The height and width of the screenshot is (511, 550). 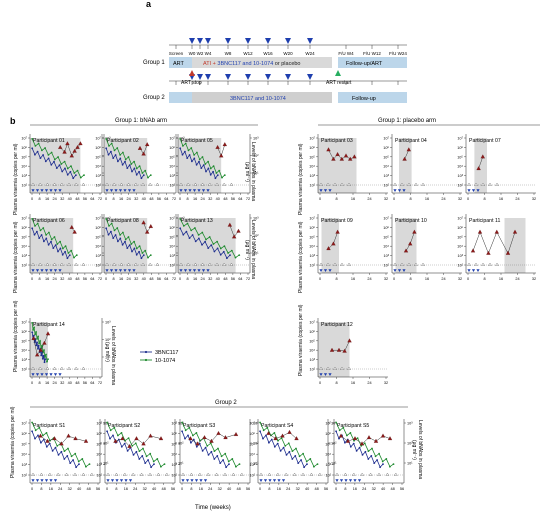 What do you see at coordinates (411, 141) in the screenshot?
I see `participant-title: Participant 04` at bounding box center [411, 141].